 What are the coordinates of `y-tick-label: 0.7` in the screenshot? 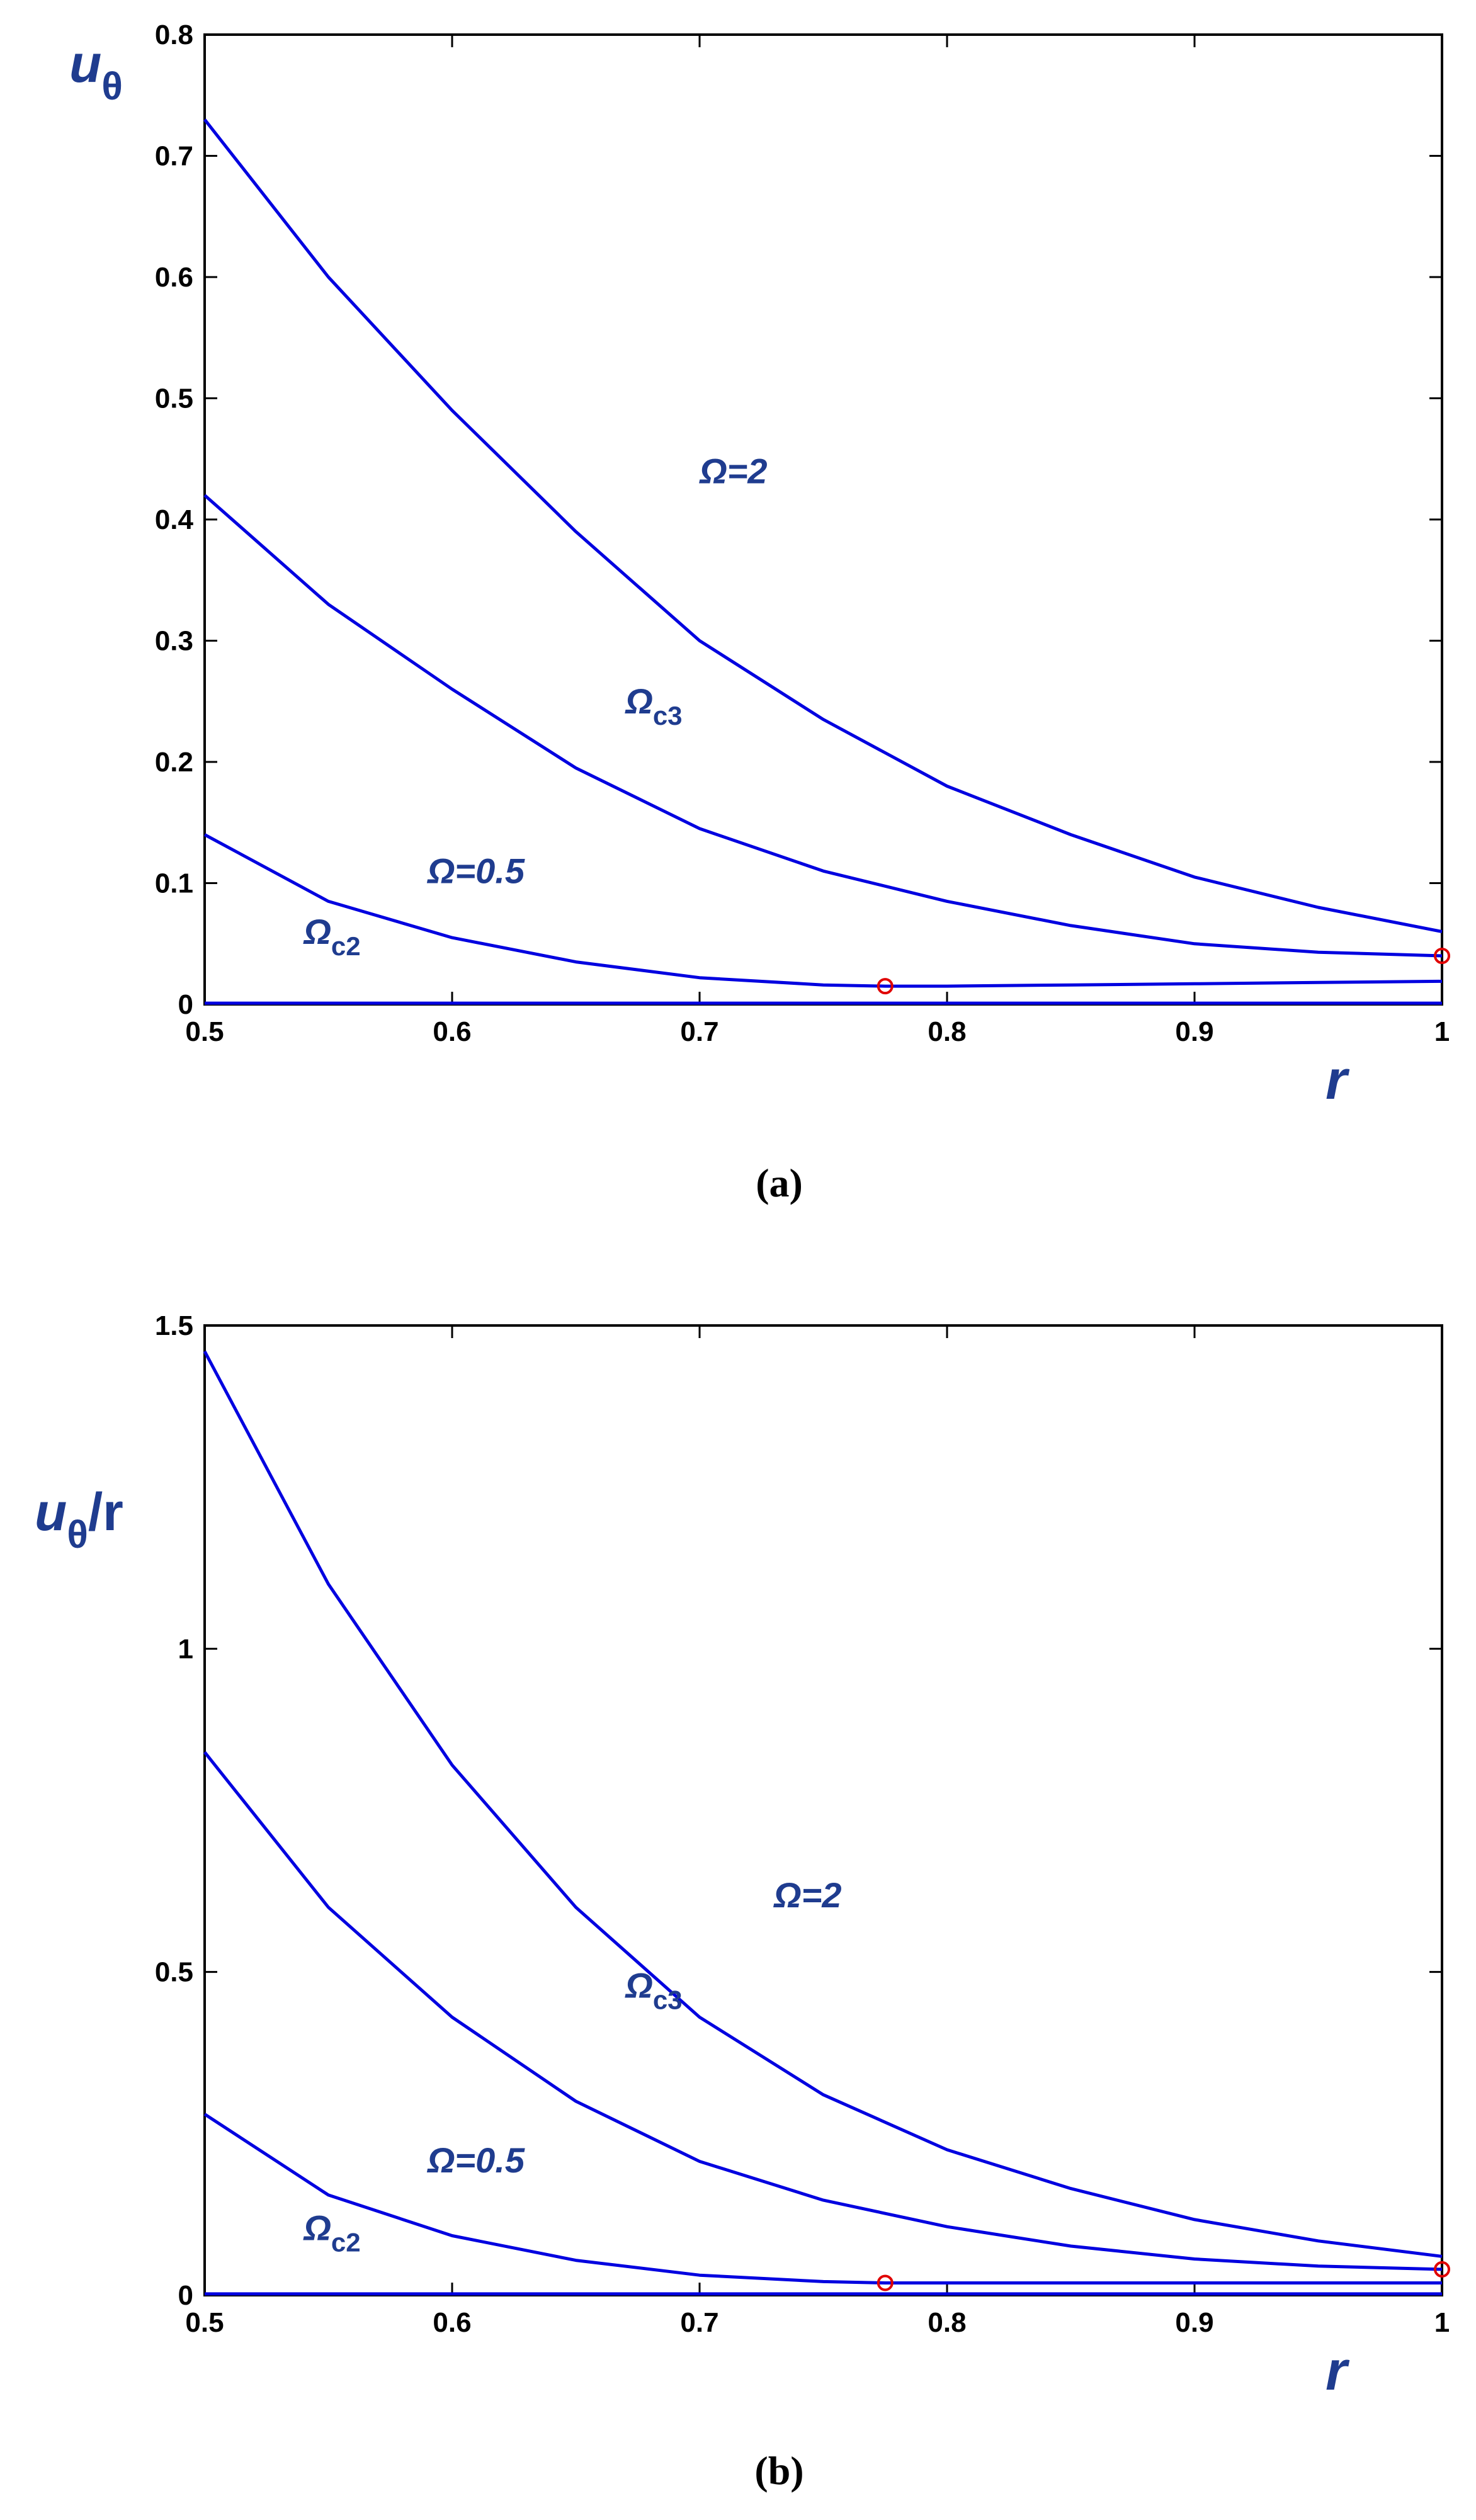 It's located at (174, 156).